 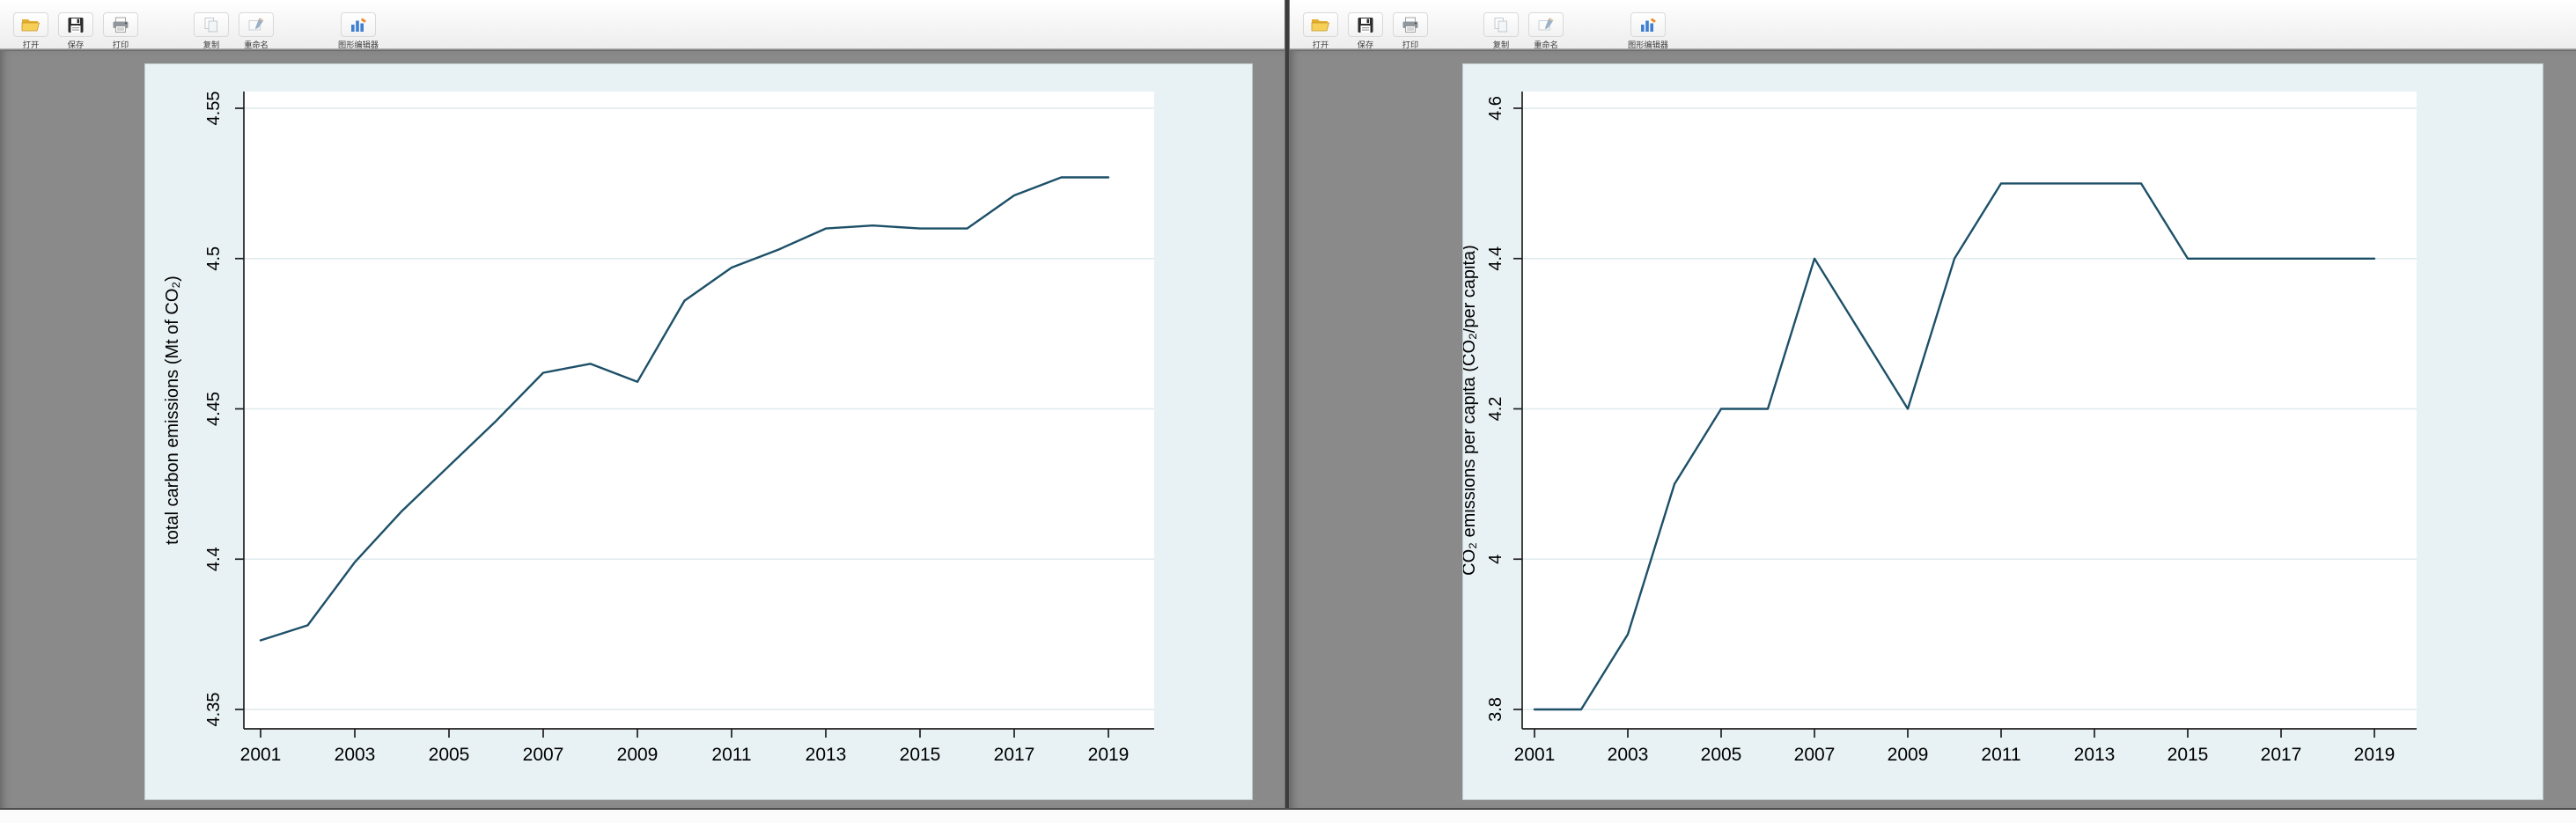 I want to click on y-axis-title: total carbon emissions (Mt of CO₂), so click(x=172, y=411).